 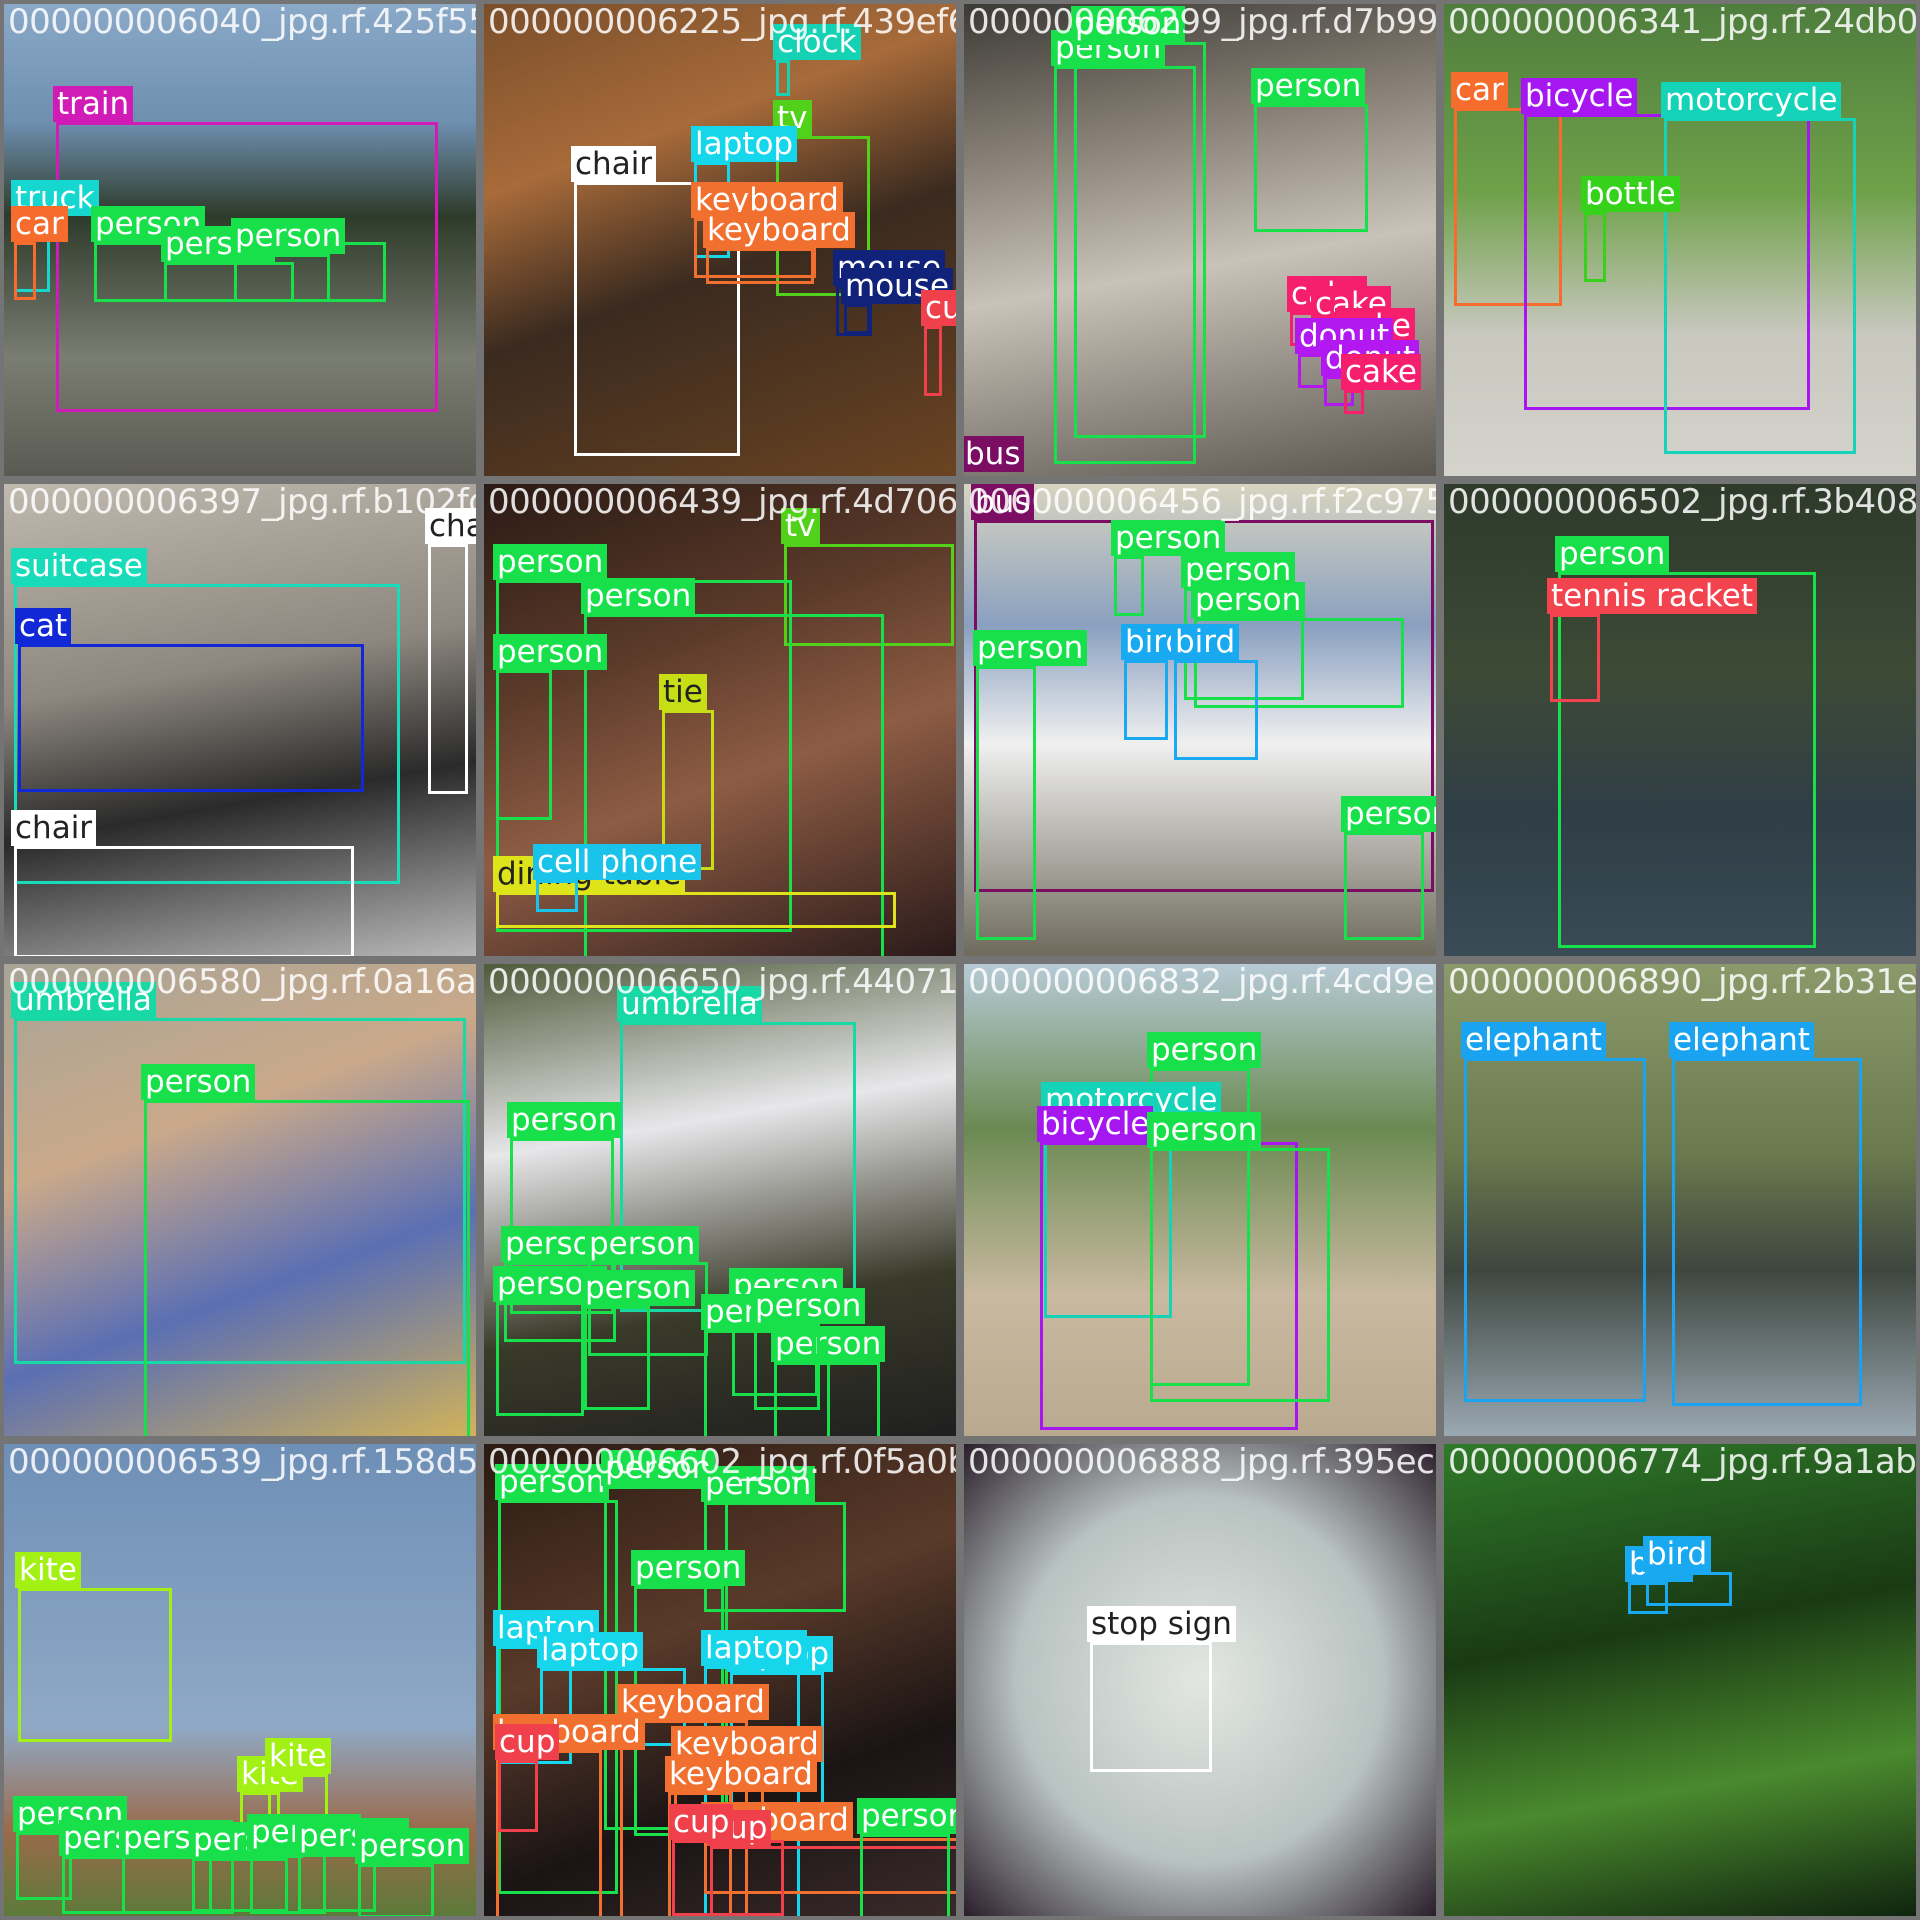 What do you see at coordinates (242, 1463) in the screenshot?
I see `image-filename: 000000006539_jpg.rf.158d52a0b1c2d3e4` at bounding box center [242, 1463].